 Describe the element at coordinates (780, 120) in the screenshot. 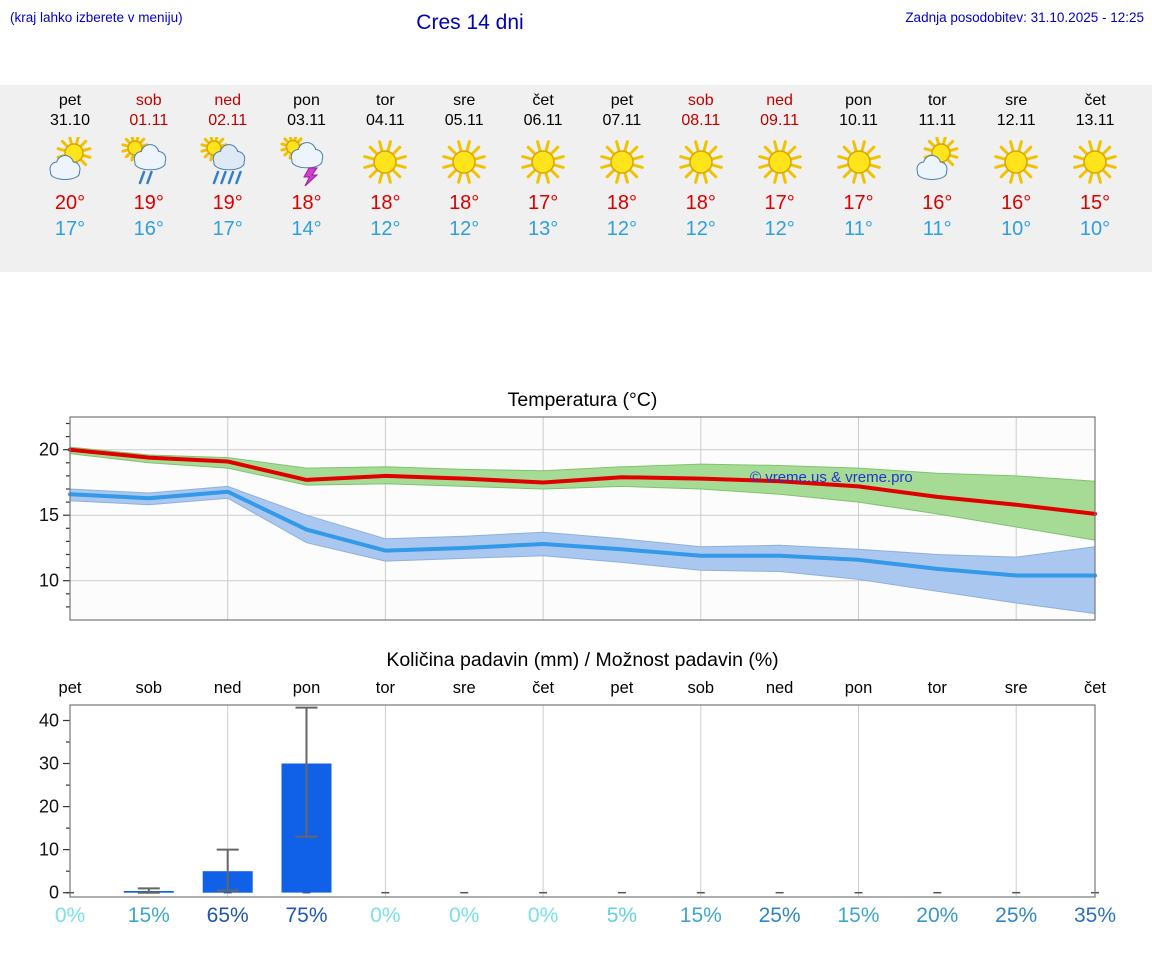

I see `day-date: 09.11` at that location.